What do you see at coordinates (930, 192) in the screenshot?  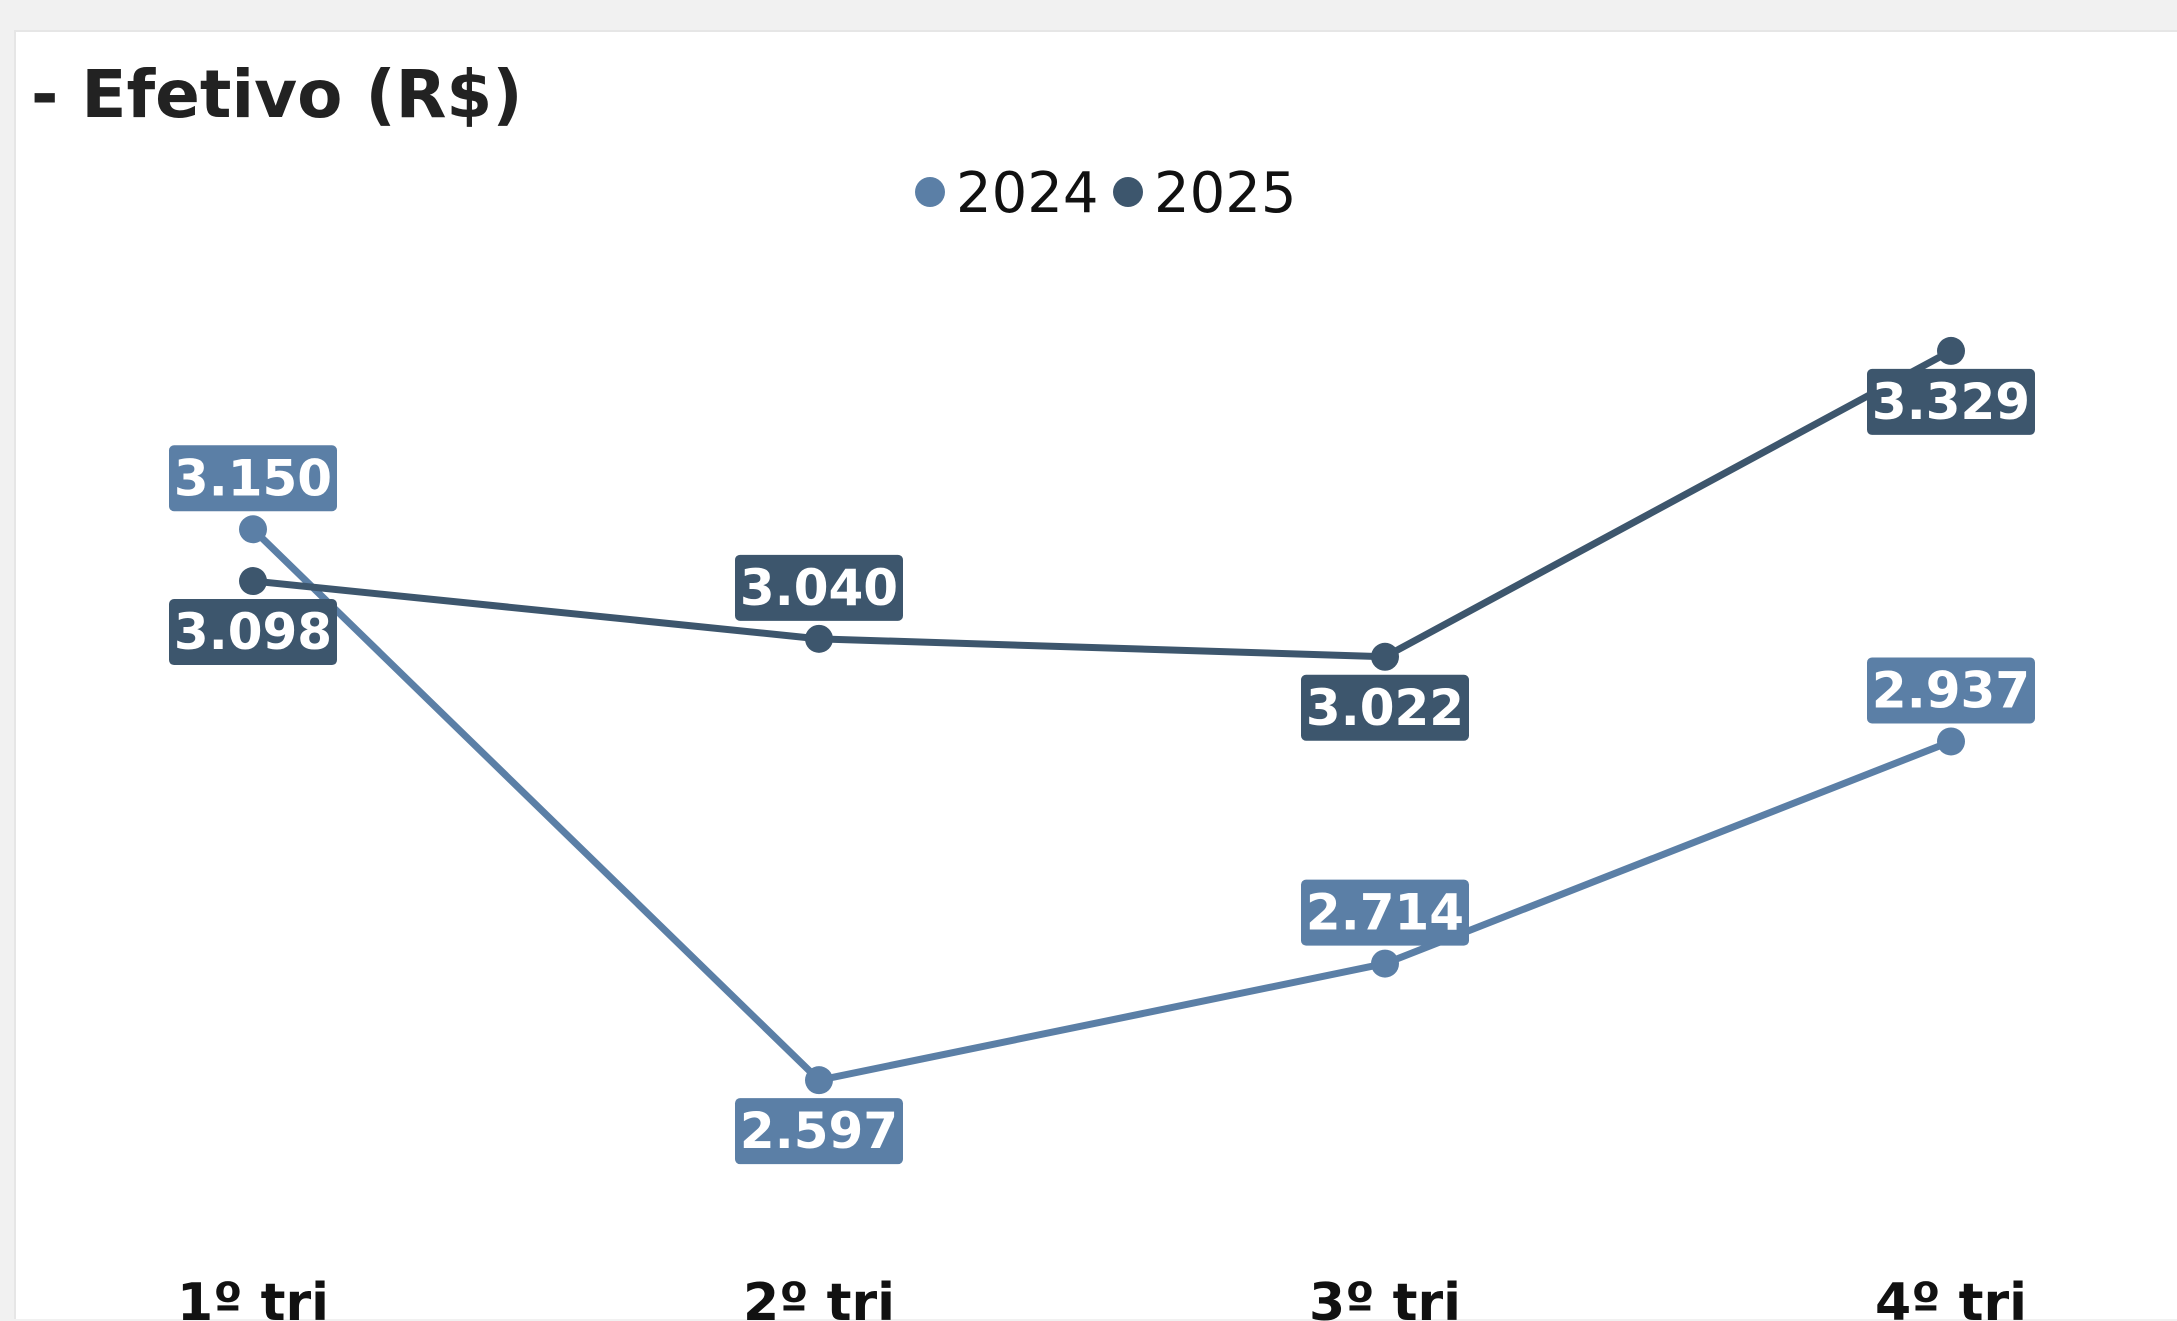 I see `legend-marker-2024` at bounding box center [930, 192].